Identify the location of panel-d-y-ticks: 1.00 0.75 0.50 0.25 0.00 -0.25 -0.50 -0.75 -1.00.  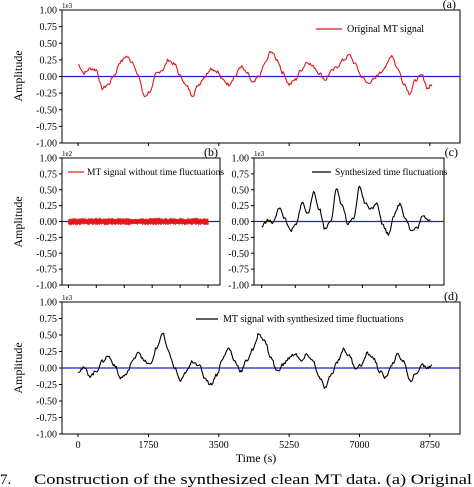
(49, 369).